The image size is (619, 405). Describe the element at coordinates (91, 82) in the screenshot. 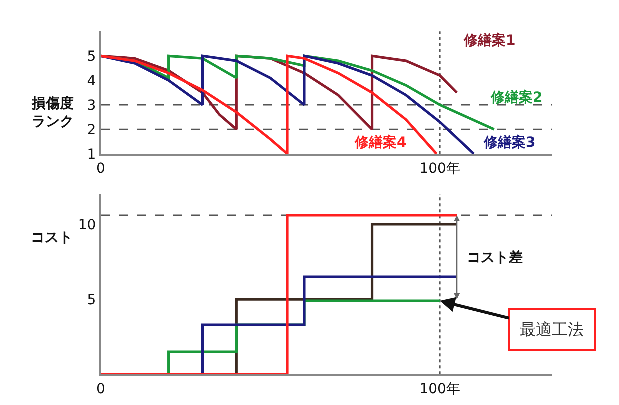

I see `y-tick-label: 4` at that location.